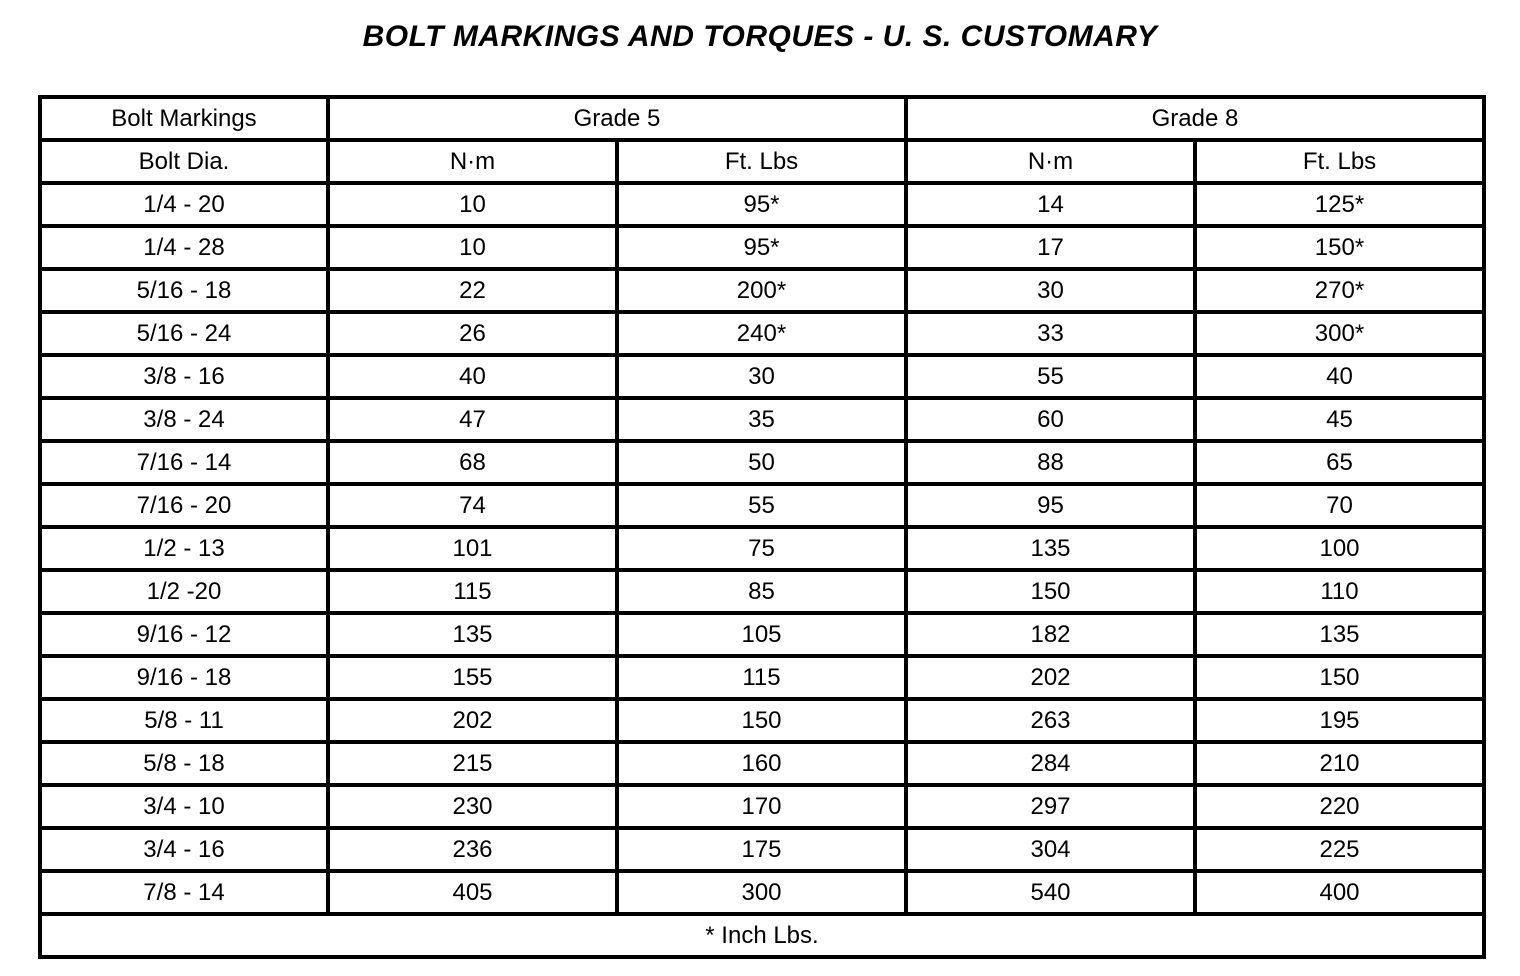 The height and width of the screenshot is (976, 1520). I want to click on cell-g8_nm: 17, so click(1050, 247).